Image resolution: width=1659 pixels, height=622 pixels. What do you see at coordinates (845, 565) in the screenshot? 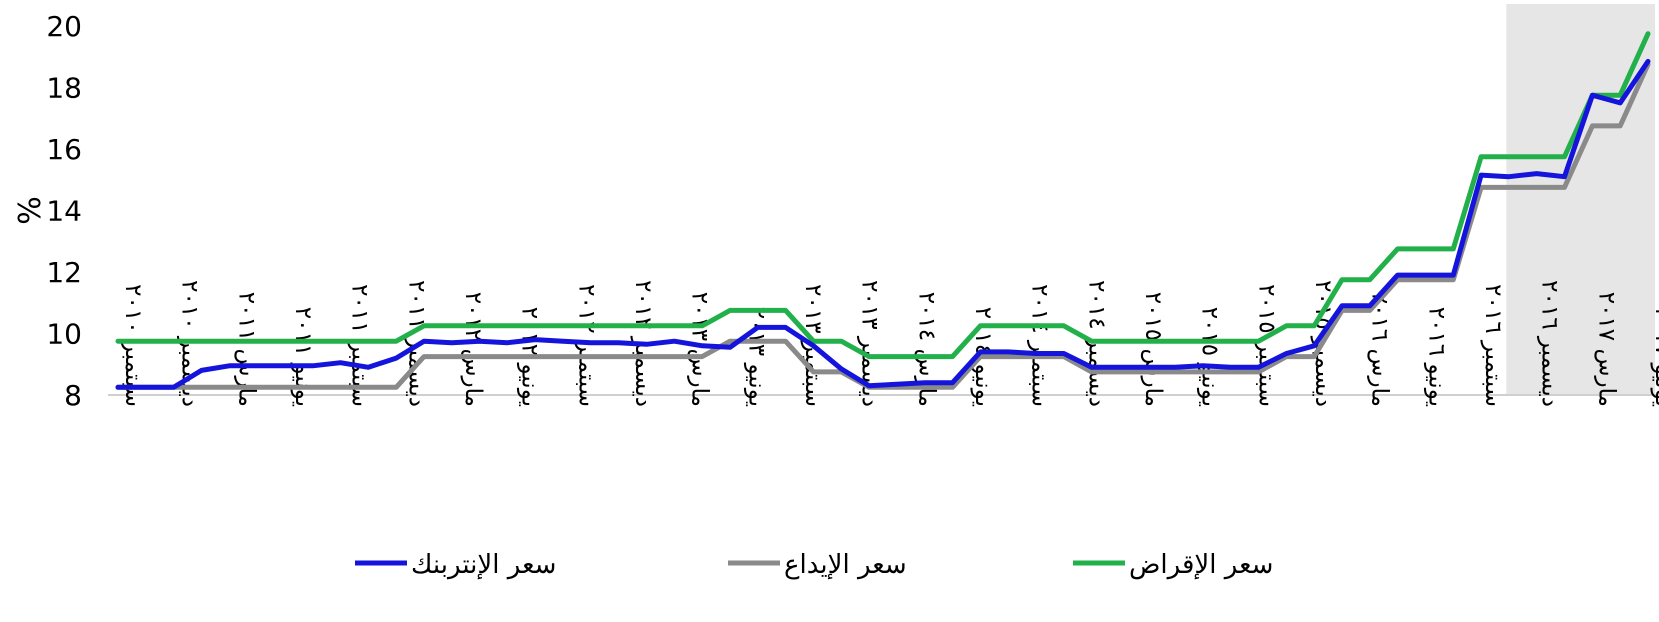
I see `legend-label: سعر الإيداع` at bounding box center [845, 565].